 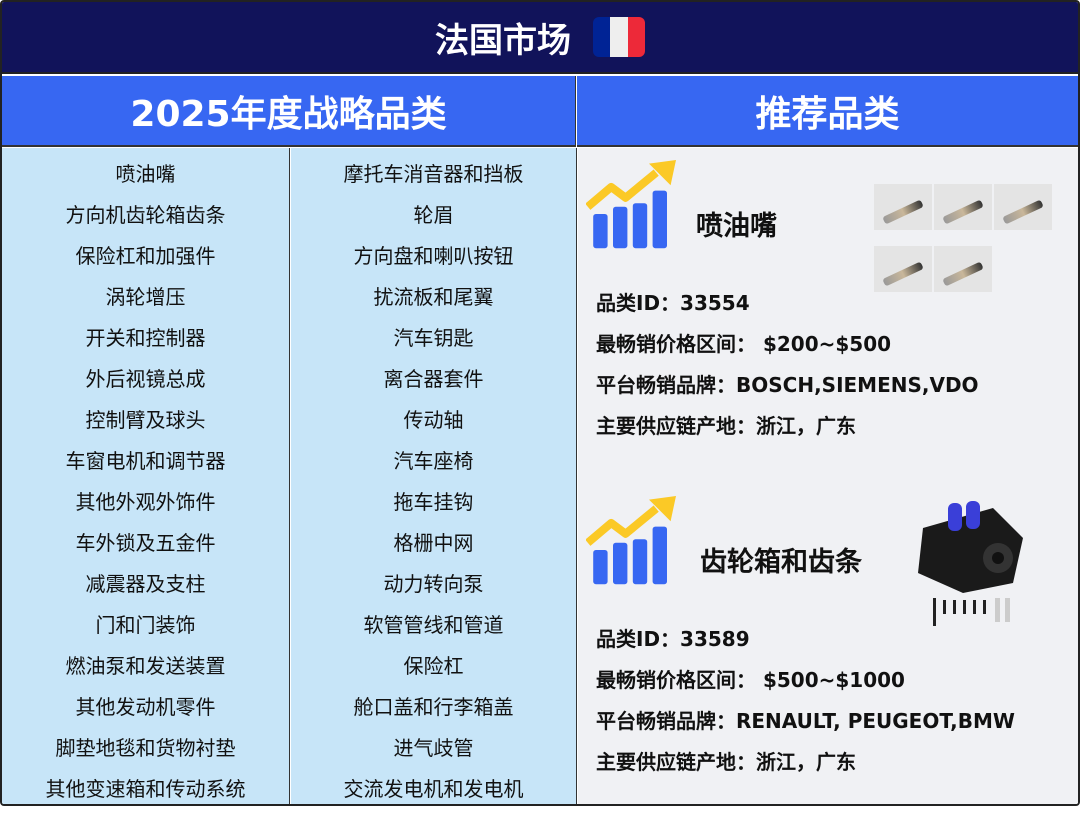 I want to click on recommended-header: 推荐品类, so click(x=827, y=111).